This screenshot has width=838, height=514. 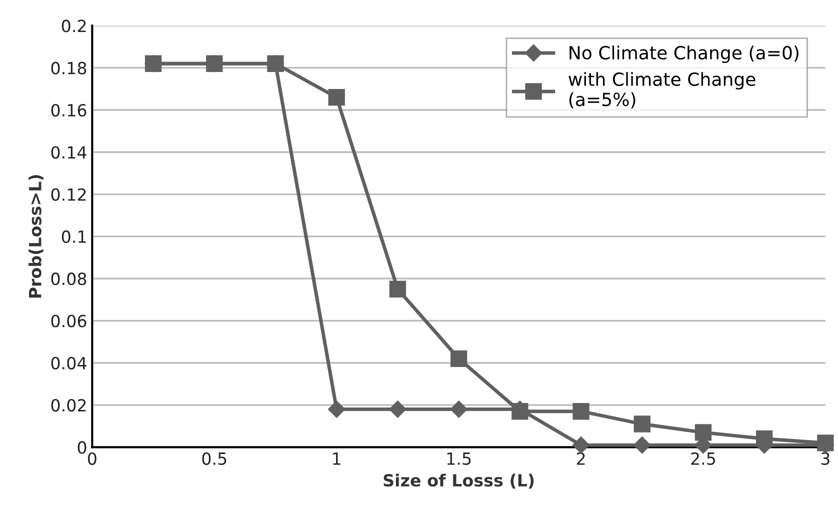 I want to click on y-tick-label: 0.14, so click(x=68, y=152).